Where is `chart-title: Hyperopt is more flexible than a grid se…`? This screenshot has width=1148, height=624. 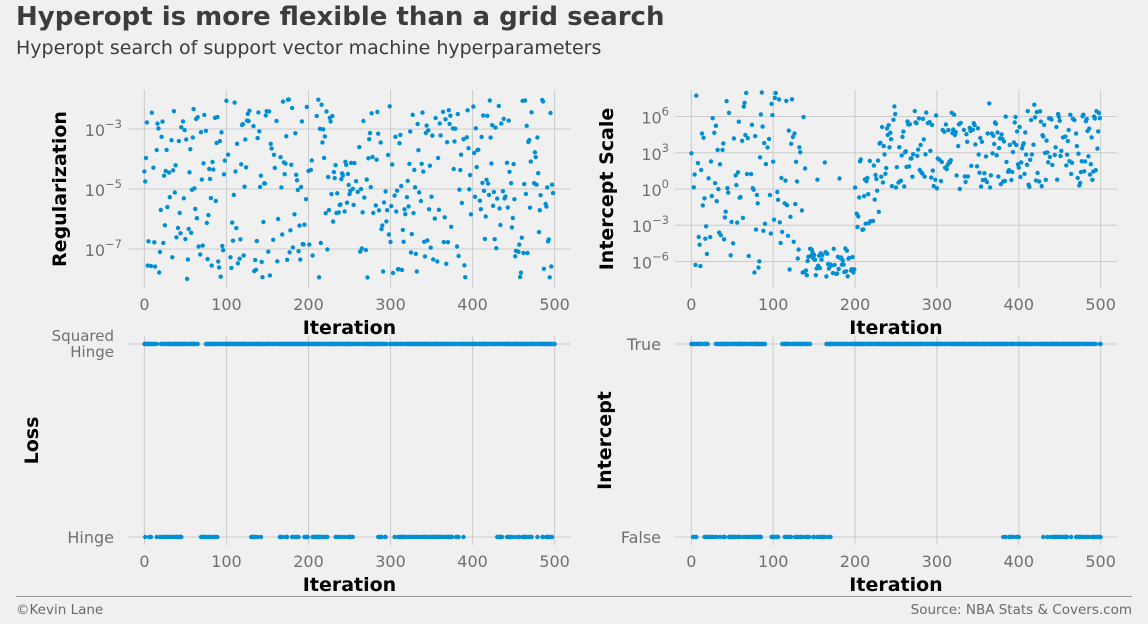
chart-title: Hyperopt is more flexible than a grid se… is located at coordinates (340, 17).